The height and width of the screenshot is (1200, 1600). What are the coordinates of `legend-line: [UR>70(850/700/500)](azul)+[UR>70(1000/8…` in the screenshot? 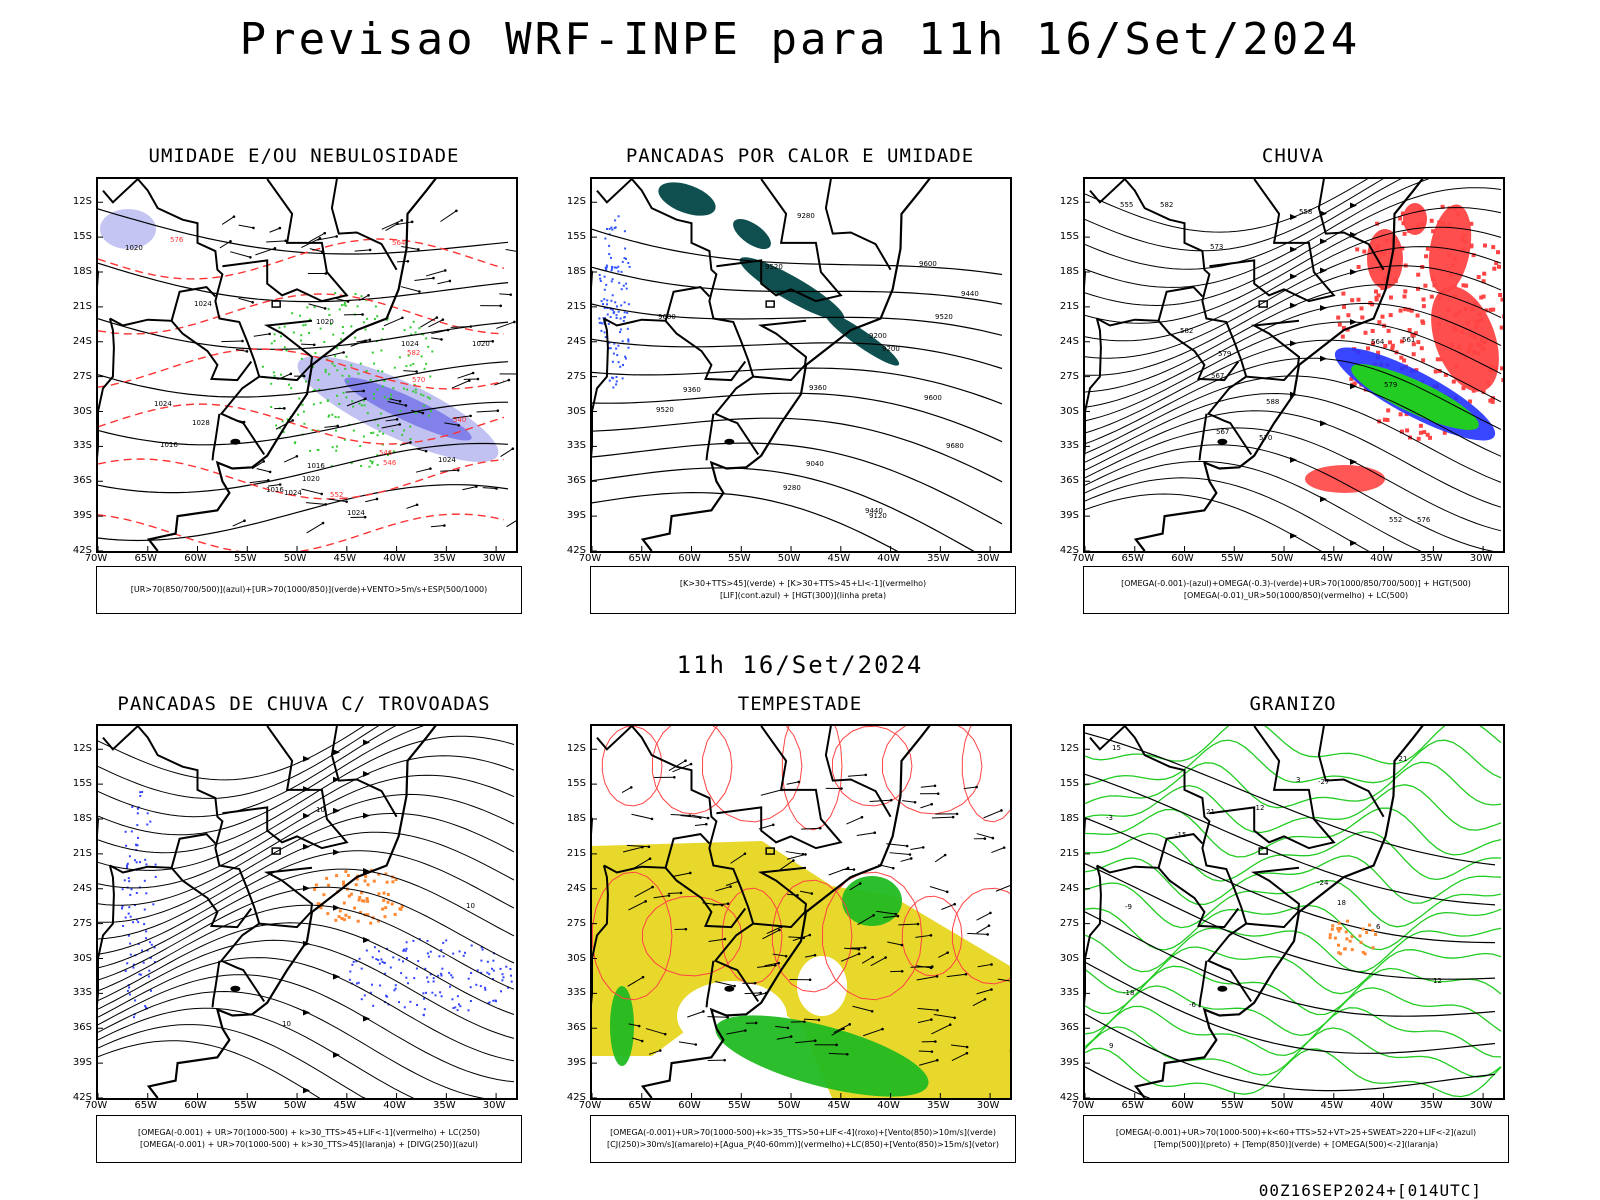 It's located at (309, 589).